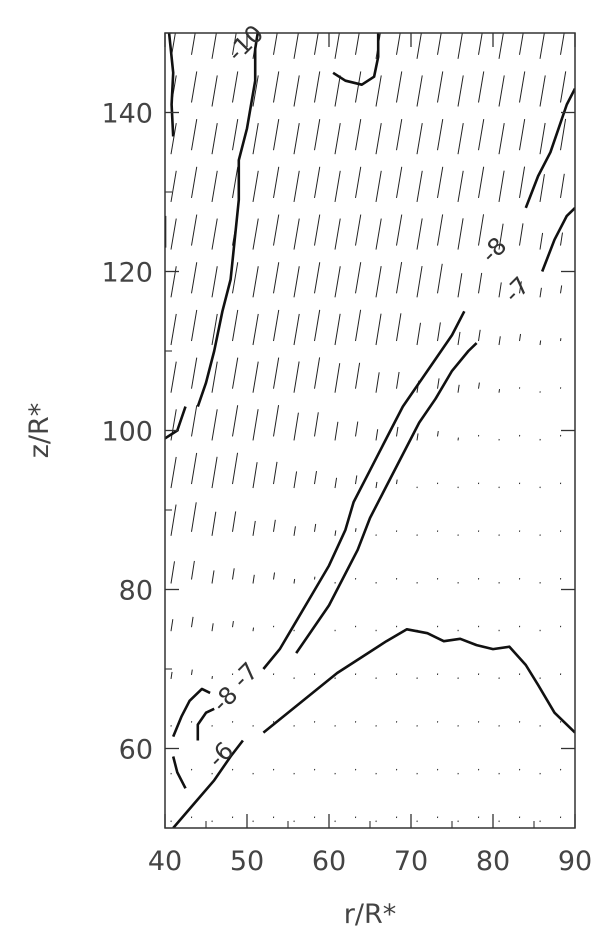 This screenshot has height=938, width=597. Describe the element at coordinates (127, 273) in the screenshot. I see `y-tick-label: 120` at that location.